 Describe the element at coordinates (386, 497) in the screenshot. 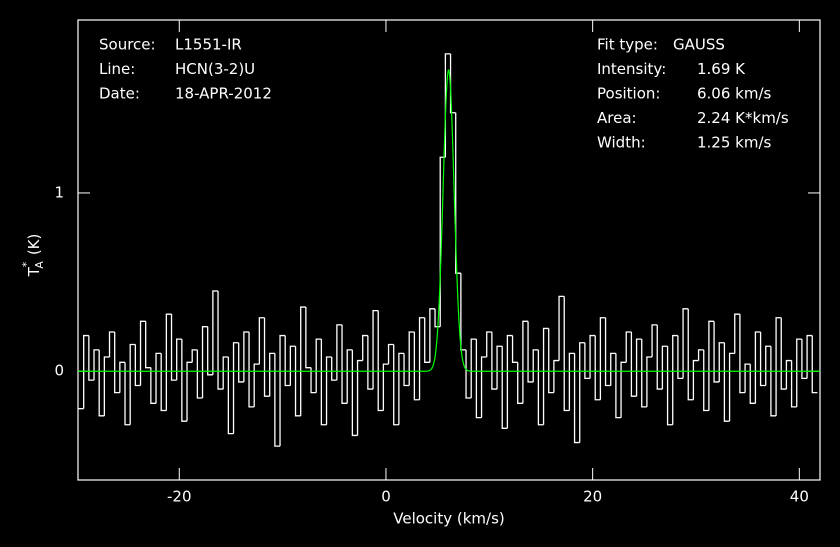

I see `x-tick-label: 0` at that location.